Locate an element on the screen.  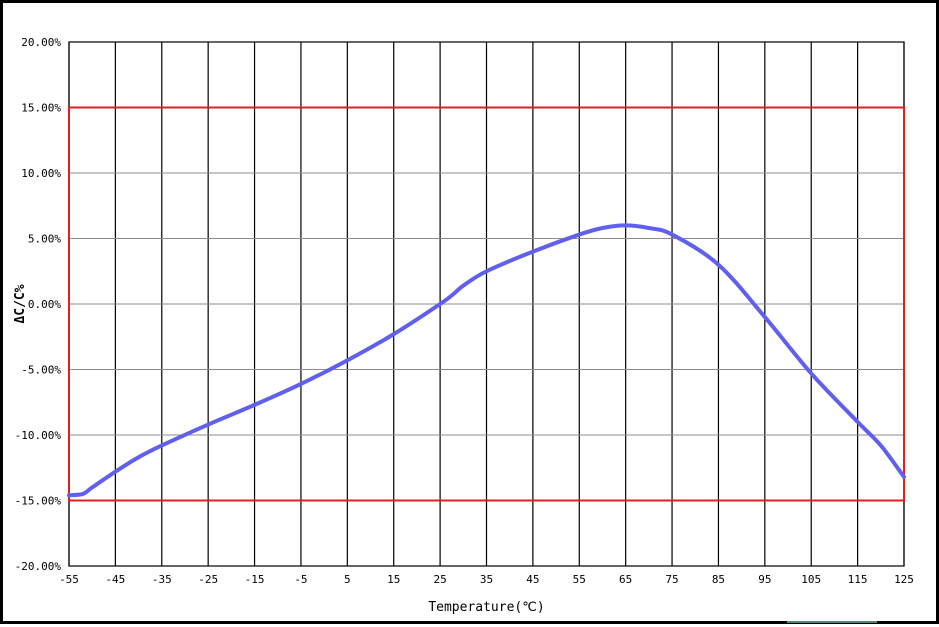
y-tick-label: -5.00% is located at coordinates (41, 370).